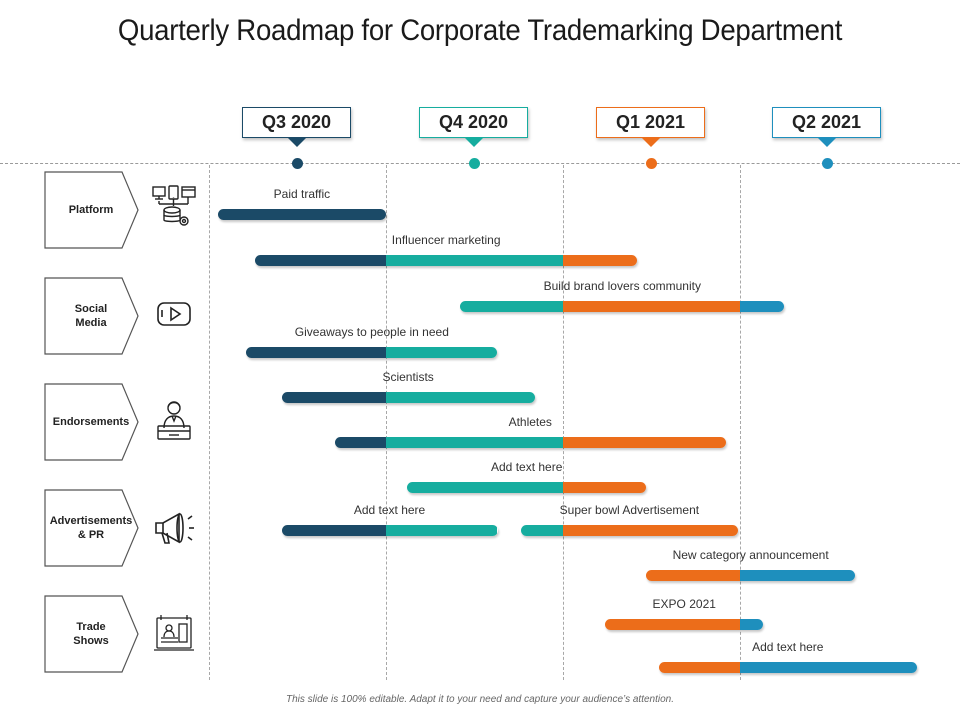  What do you see at coordinates (175, 421) in the screenshot?
I see `person-at-podium-icon` at bounding box center [175, 421].